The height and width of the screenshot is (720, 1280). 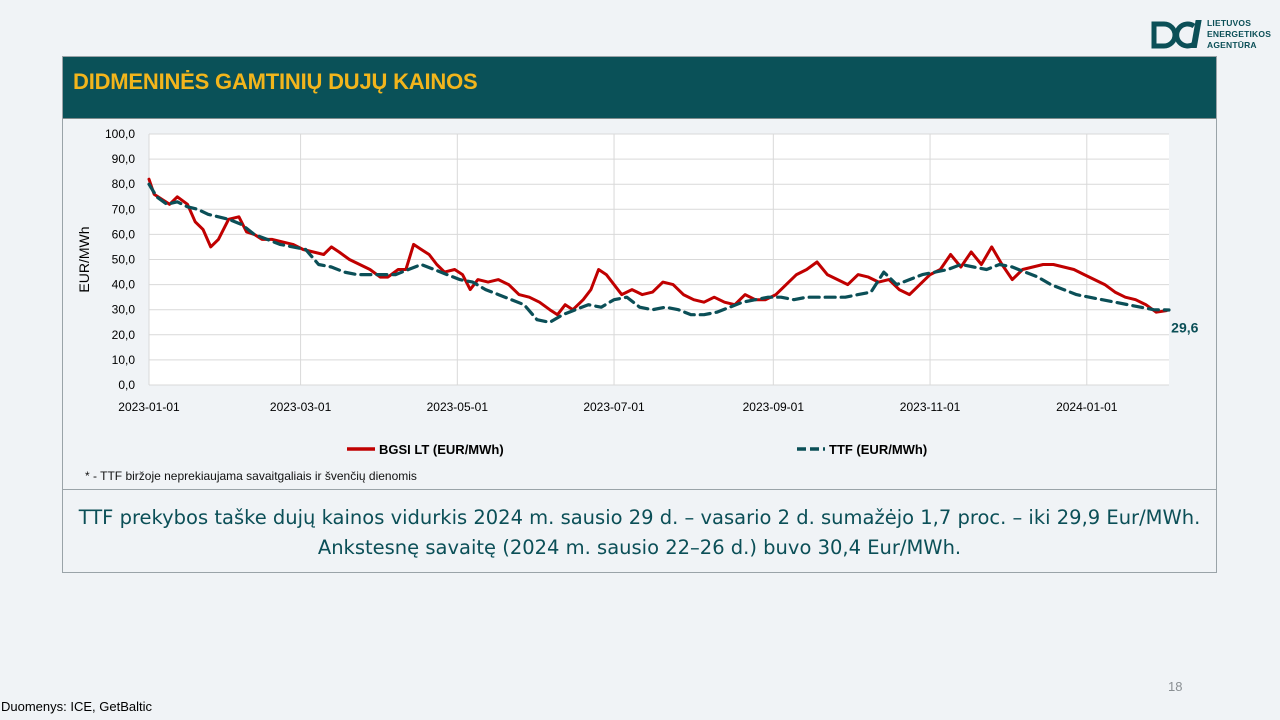 I want to click on y-axis-label: EUR/MWh, so click(x=84, y=259).